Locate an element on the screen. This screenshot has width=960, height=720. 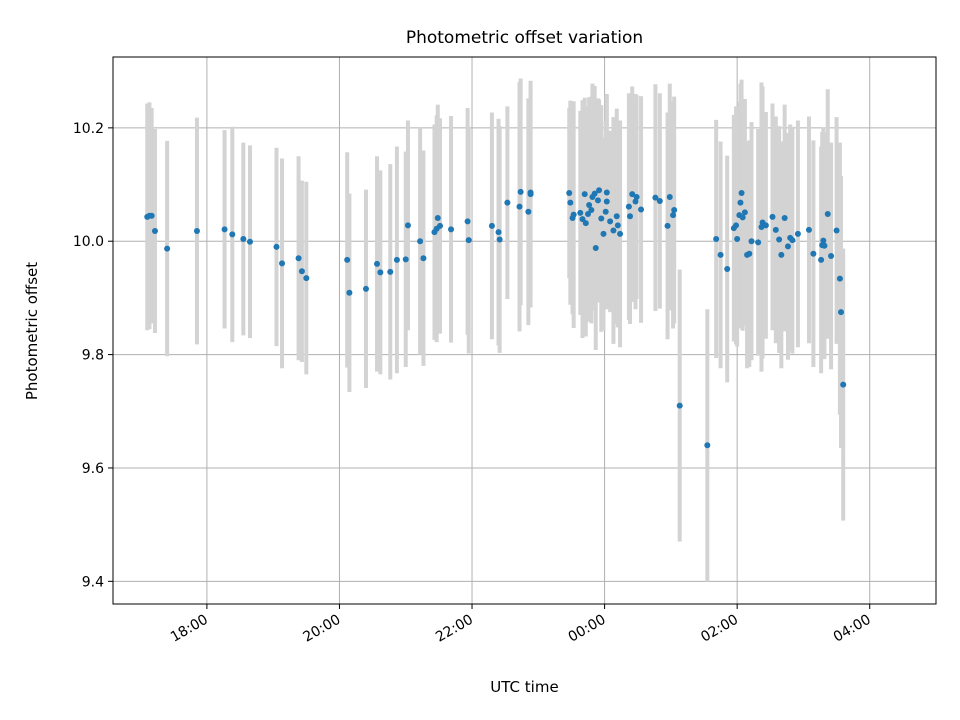
x-tick-label: 04:00 is located at coordinates (852, 629).